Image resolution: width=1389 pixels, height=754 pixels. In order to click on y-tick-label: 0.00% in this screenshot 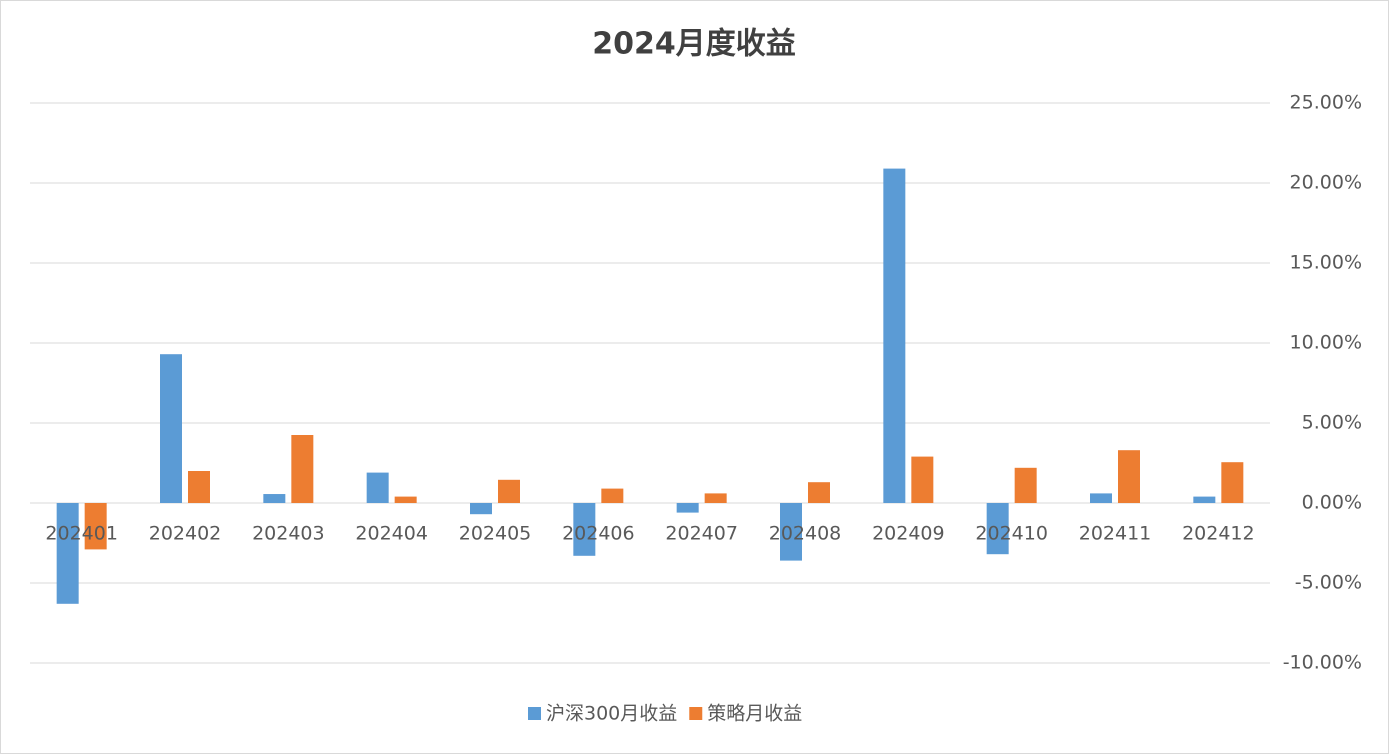, I will do `click(1332, 503)`.